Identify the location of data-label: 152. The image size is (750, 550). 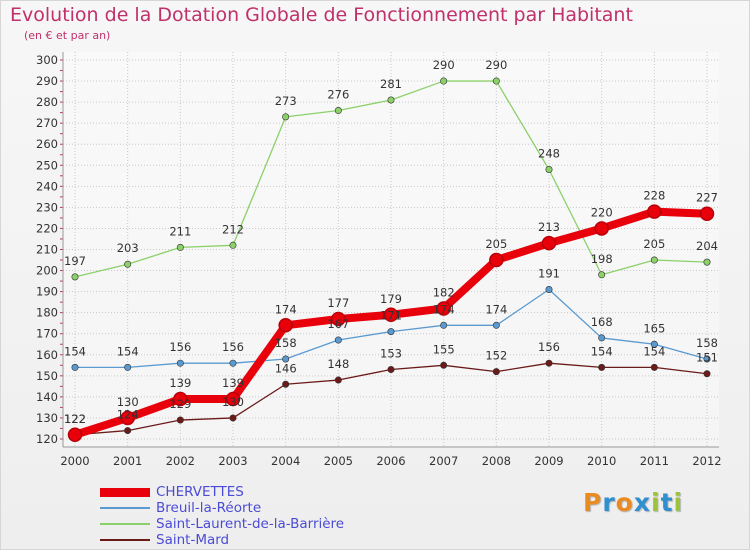
(496, 356).